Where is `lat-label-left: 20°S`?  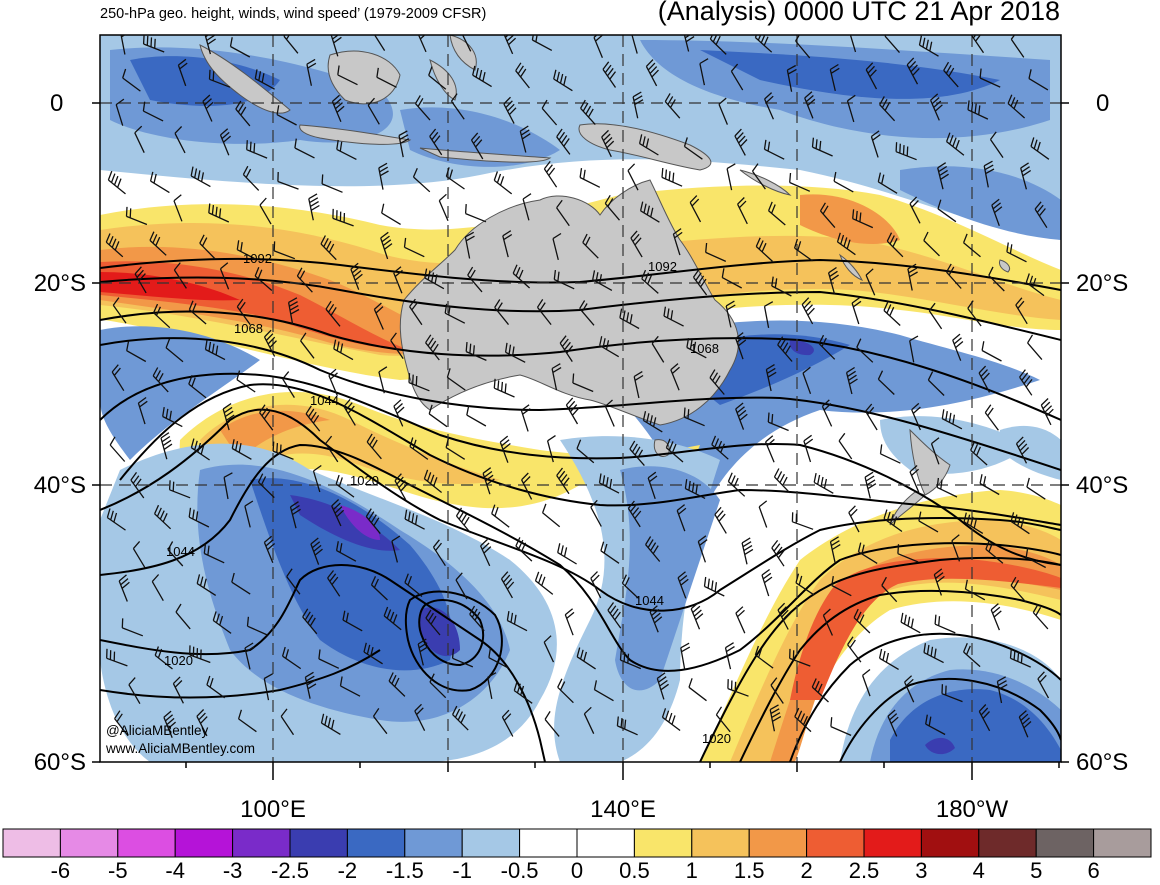 lat-label-left: 20°S is located at coordinates (59, 283).